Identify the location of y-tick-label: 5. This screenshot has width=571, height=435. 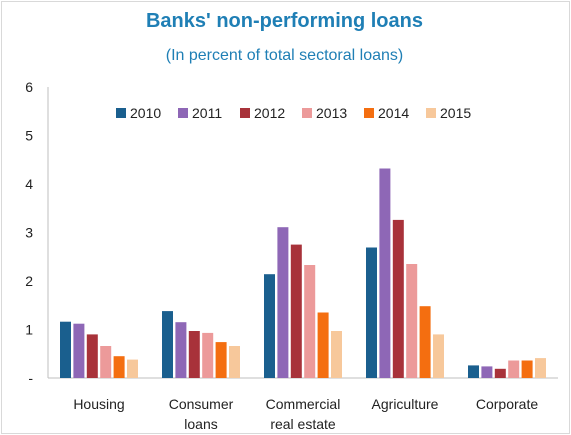
(29, 136).